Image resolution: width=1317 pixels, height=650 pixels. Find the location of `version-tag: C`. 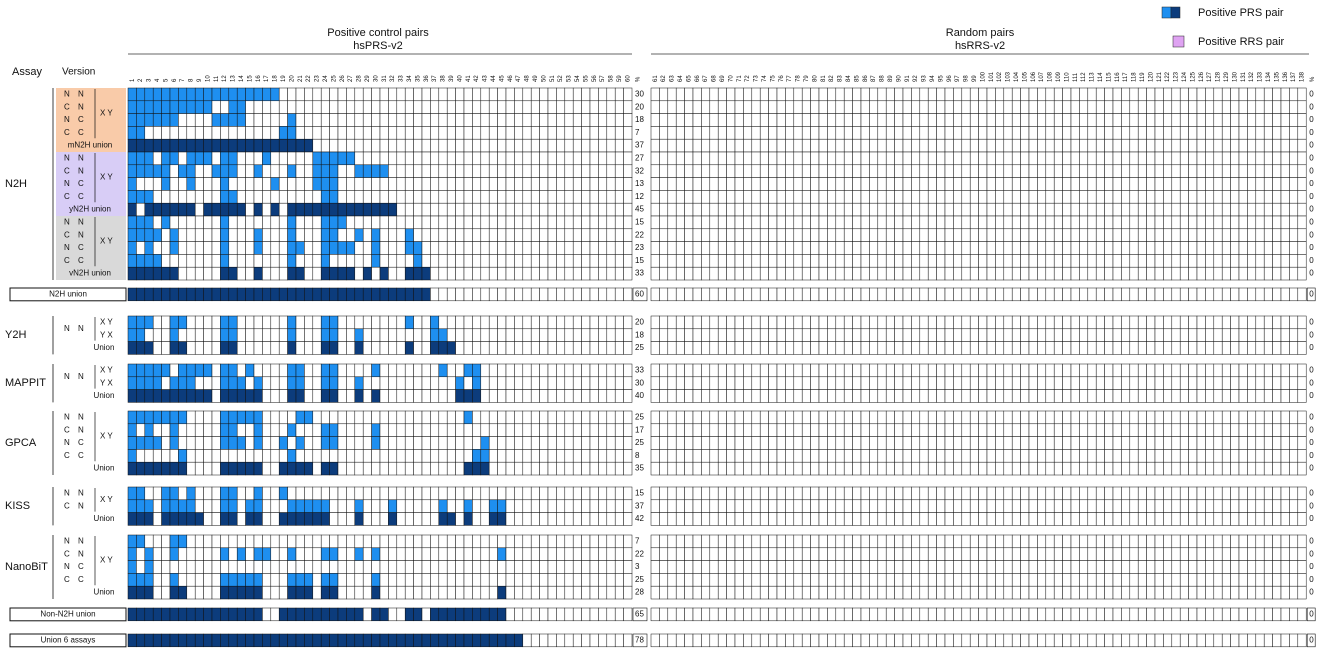

version-tag: C is located at coordinates (81, 260).